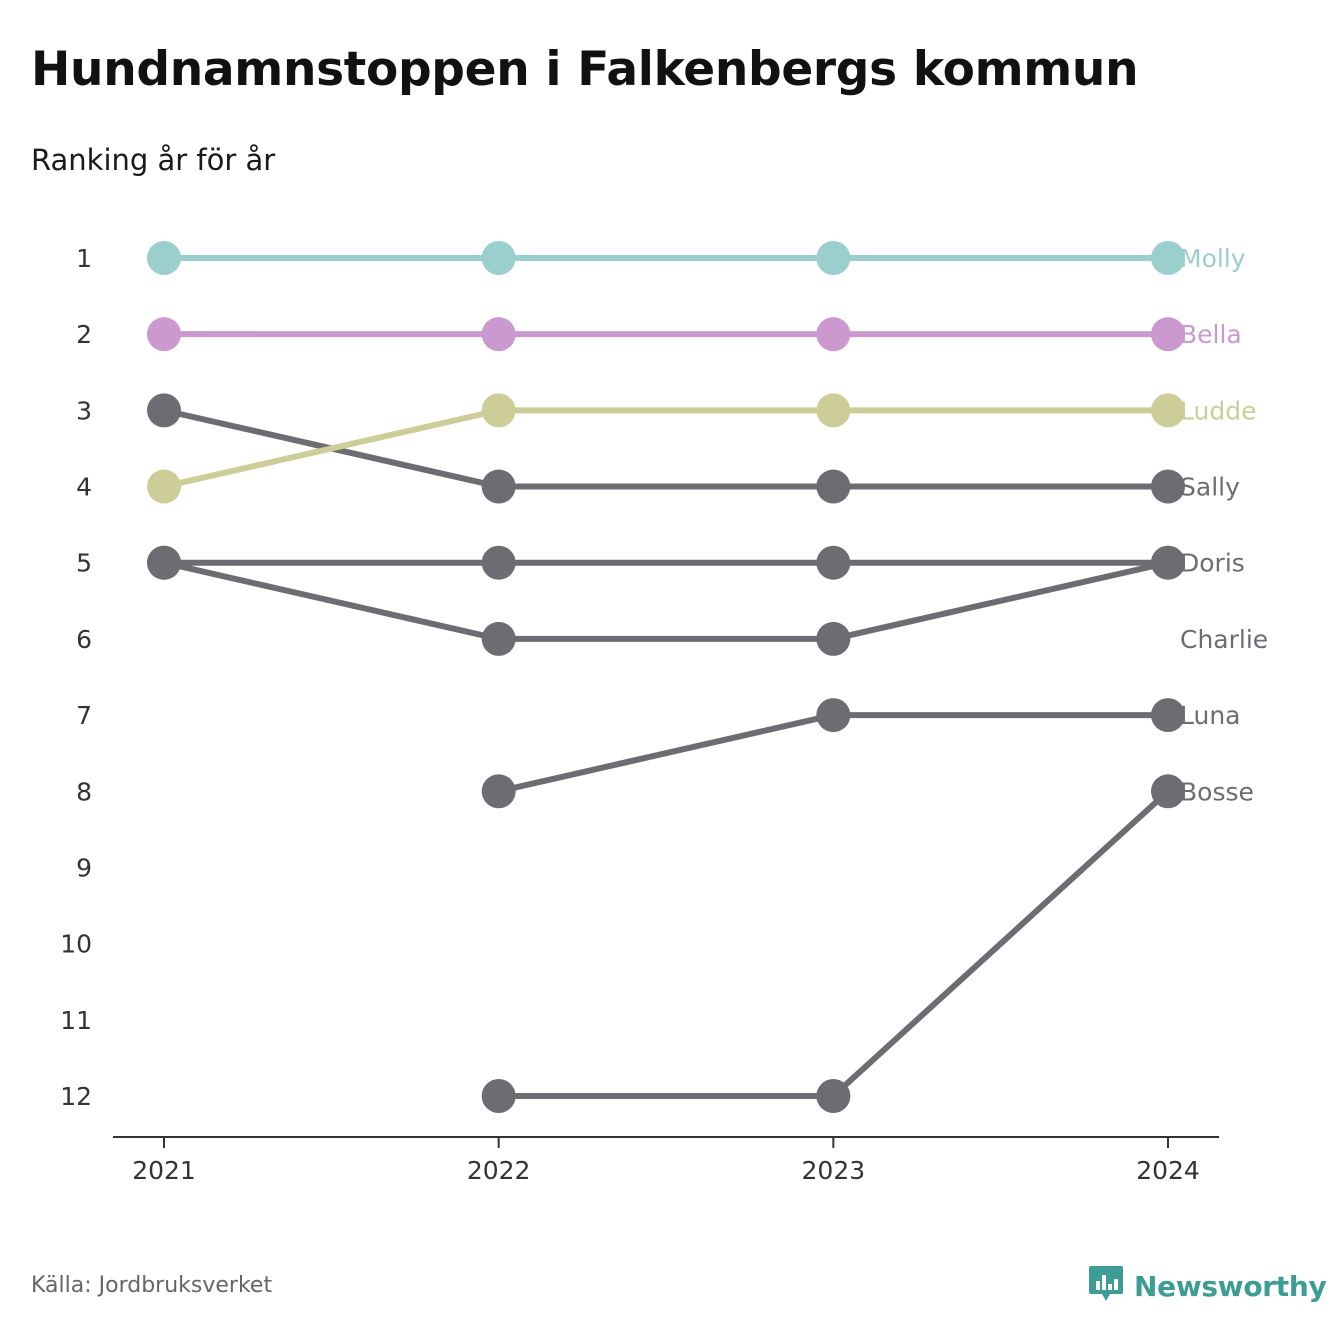 This screenshot has width=1340, height=1340. Describe the element at coordinates (833, 715) in the screenshot. I see `point-luna-2023` at that location.